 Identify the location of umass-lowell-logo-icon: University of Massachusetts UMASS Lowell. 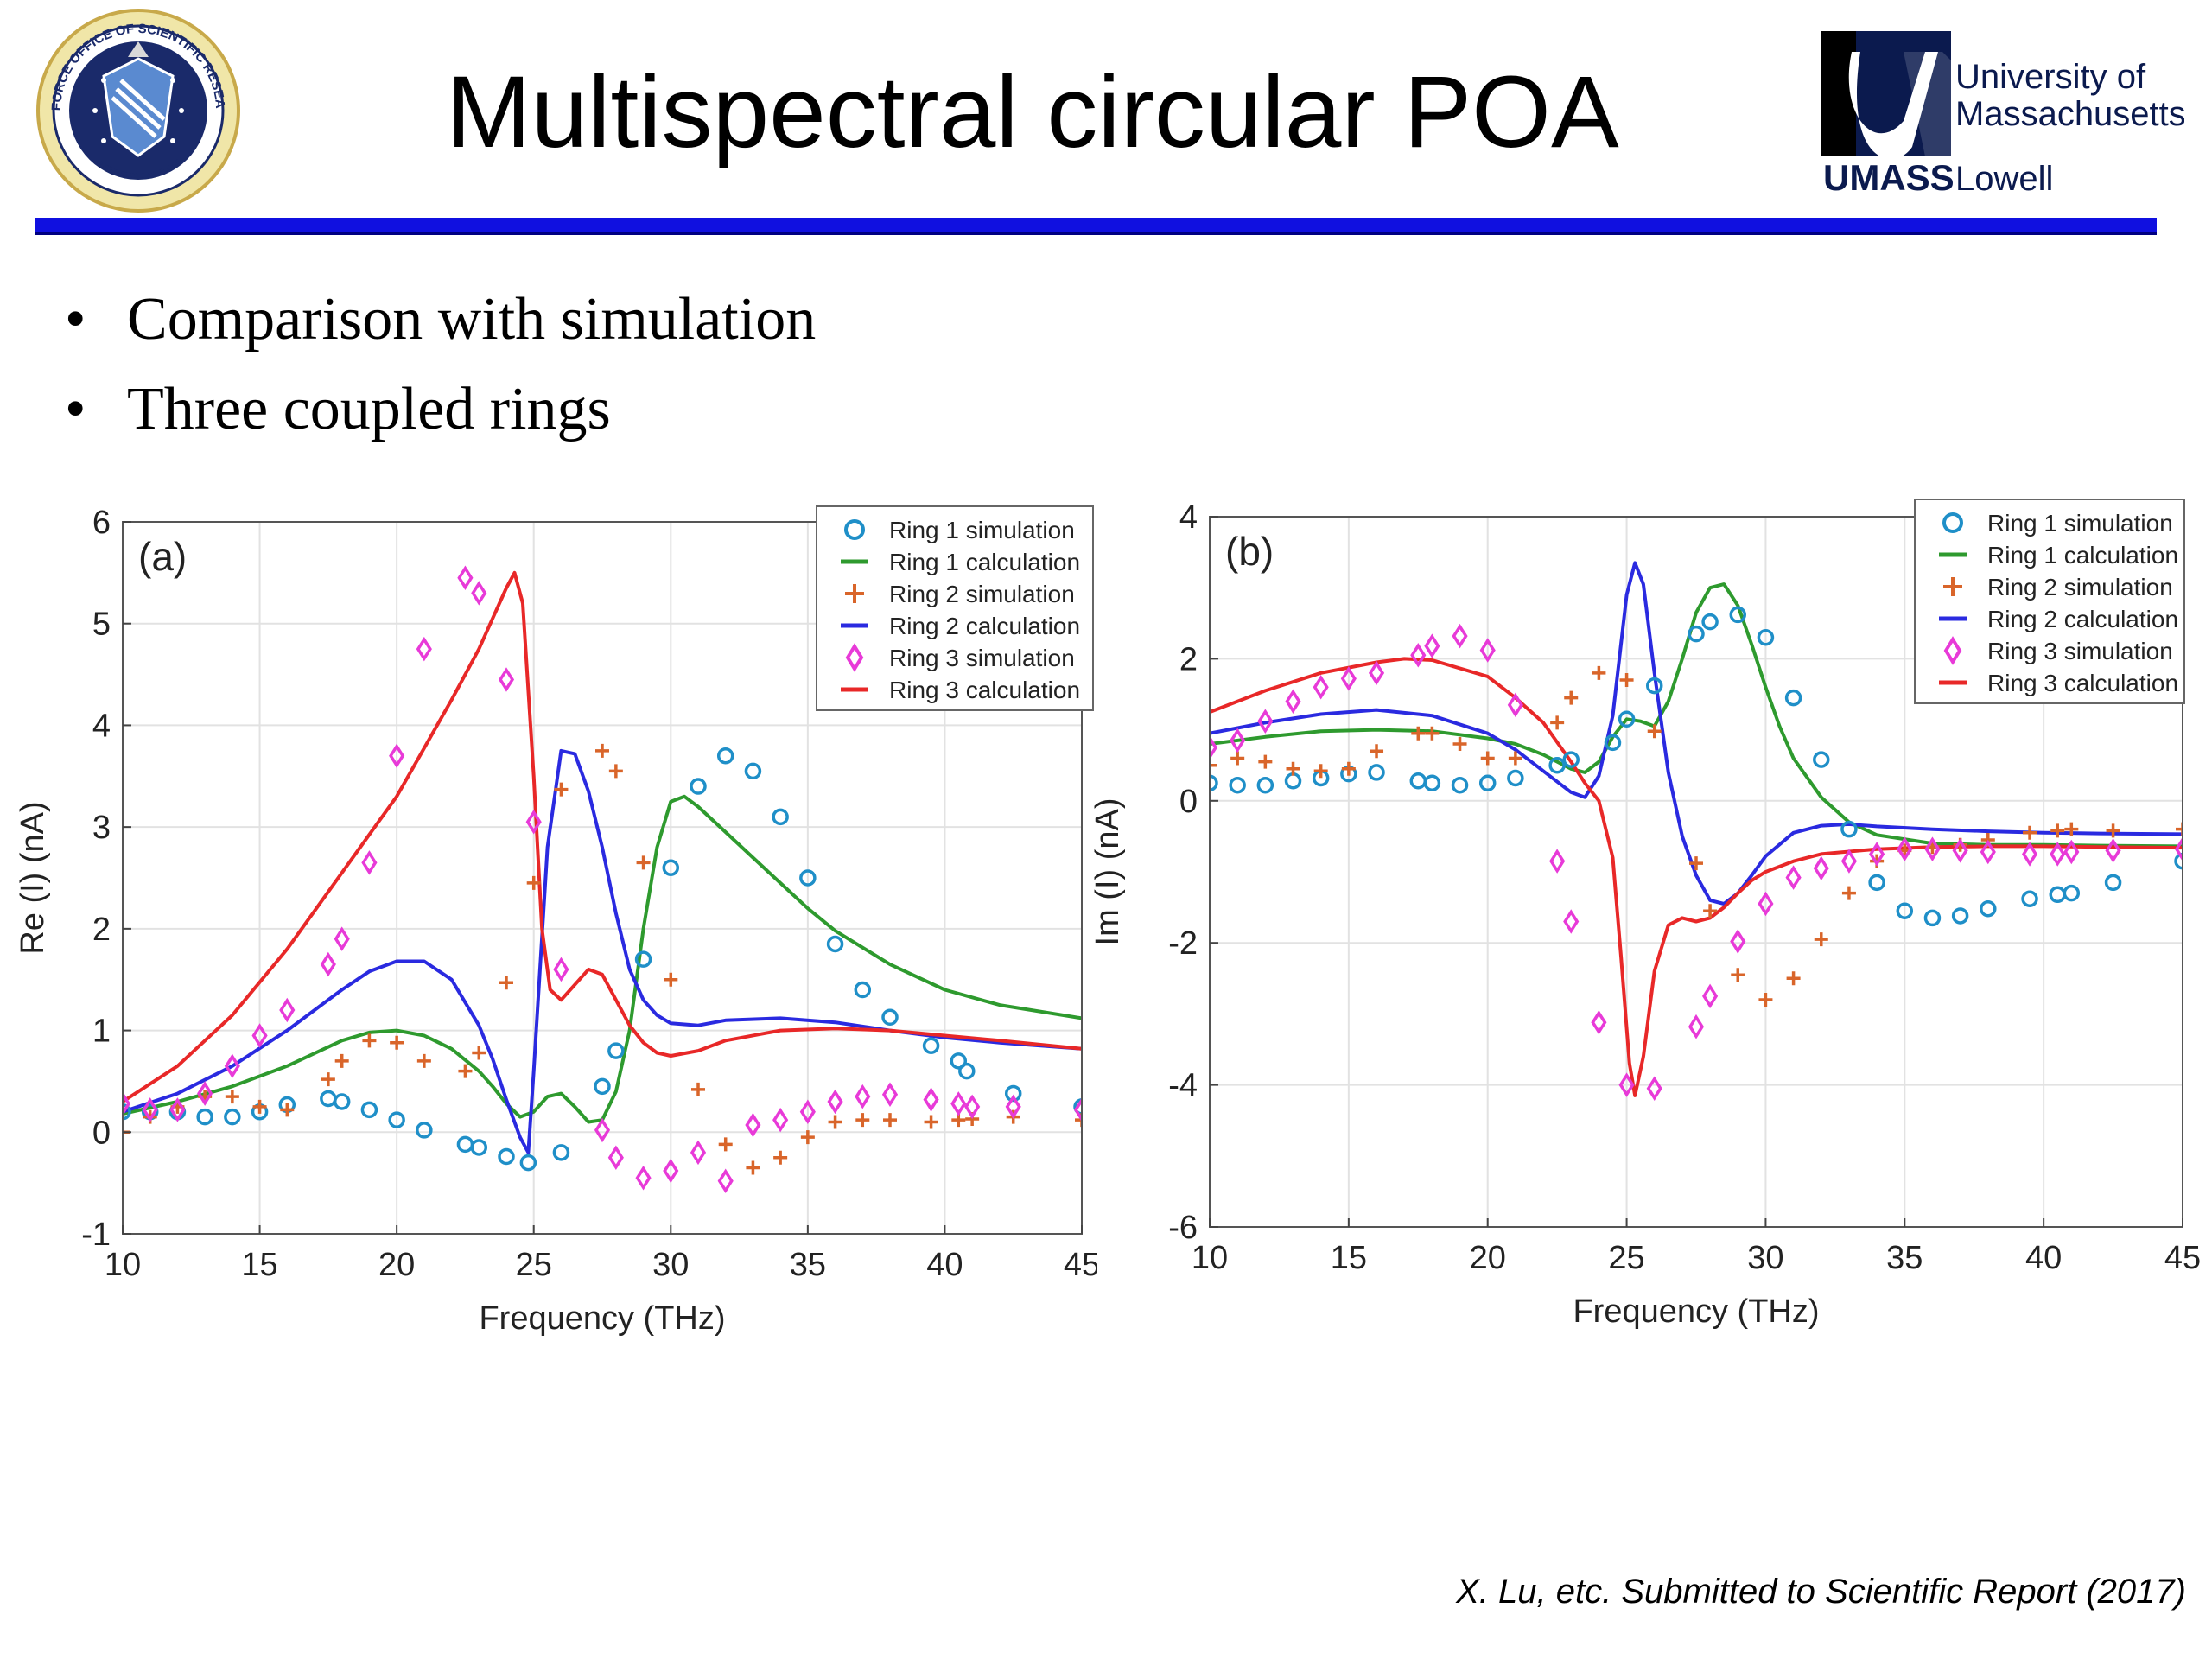
(2002, 114).